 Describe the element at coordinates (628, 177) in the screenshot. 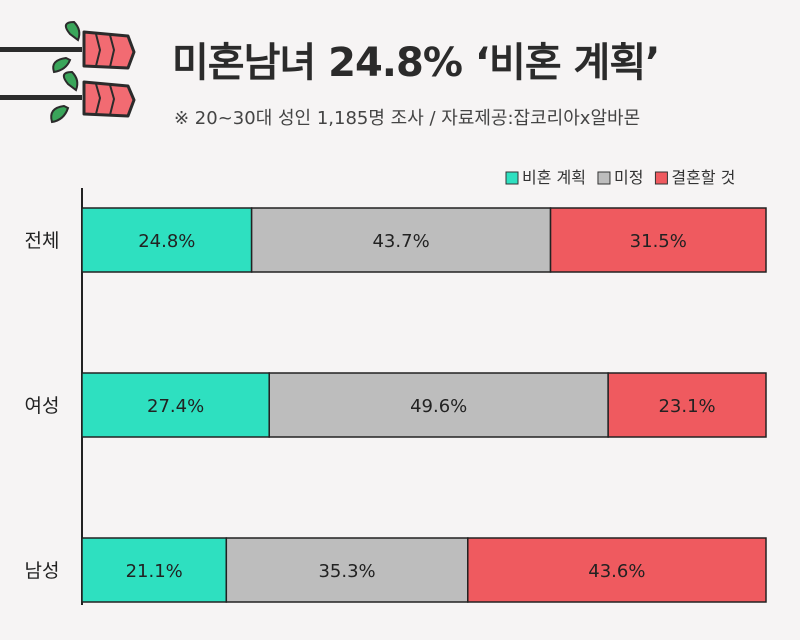

I see `legend-label: 미정` at that location.